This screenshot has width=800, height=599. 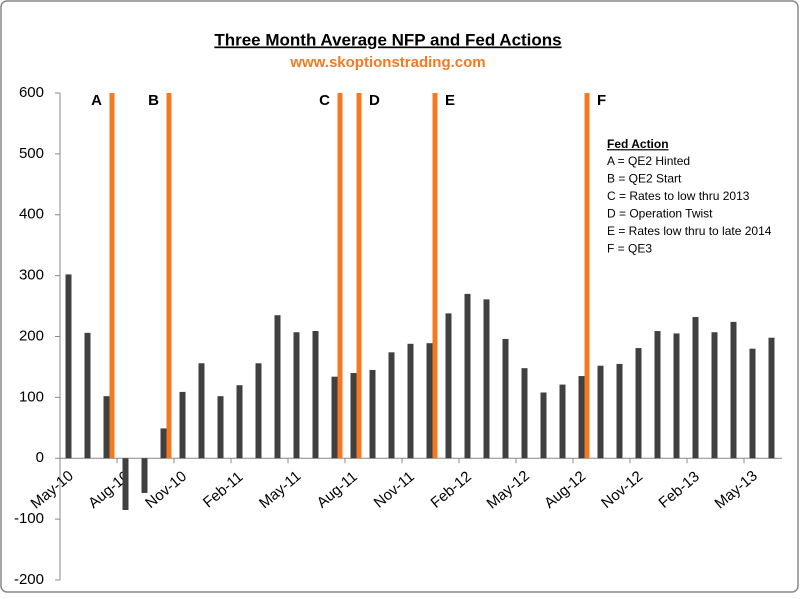 What do you see at coordinates (29, 518) in the screenshot?
I see `y-tick-label: -100` at bounding box center [29, 518].